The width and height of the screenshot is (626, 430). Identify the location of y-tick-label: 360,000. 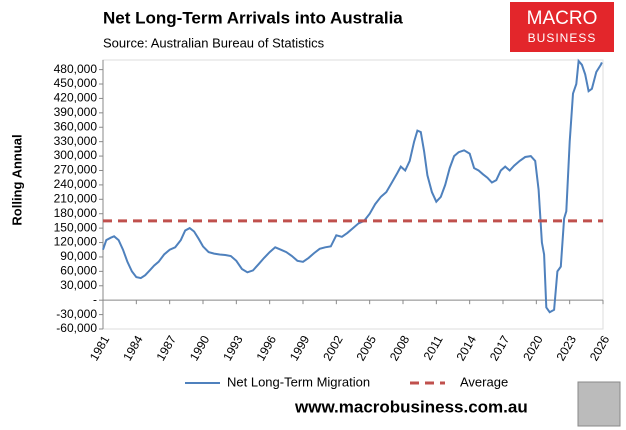
(76, 126).